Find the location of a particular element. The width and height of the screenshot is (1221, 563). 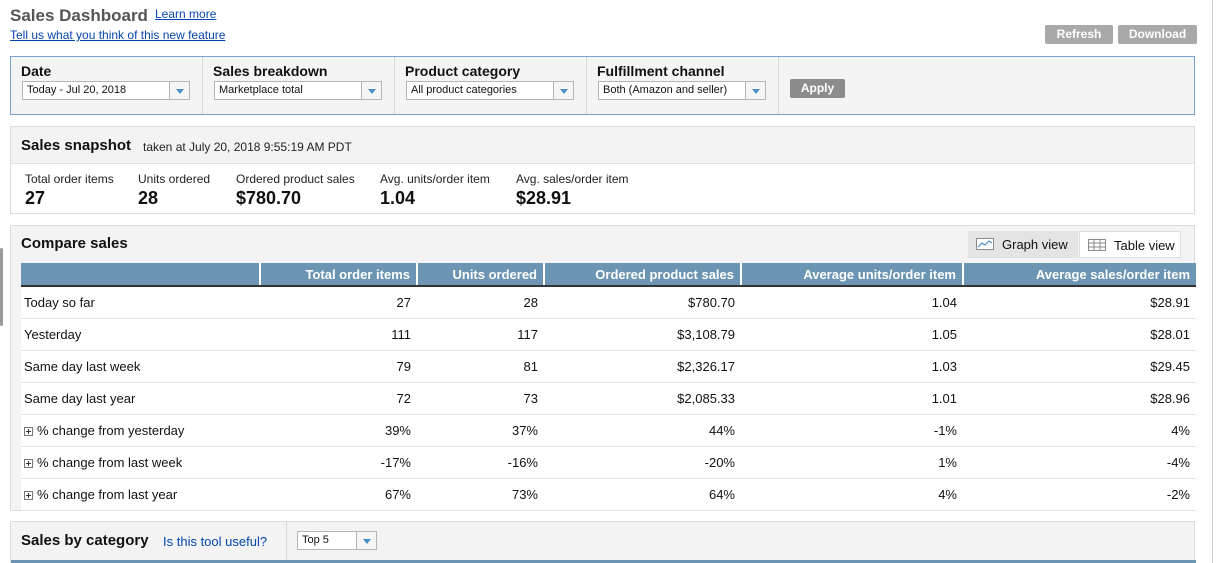

column-header: Total order items is located at coordinates (338, 275).